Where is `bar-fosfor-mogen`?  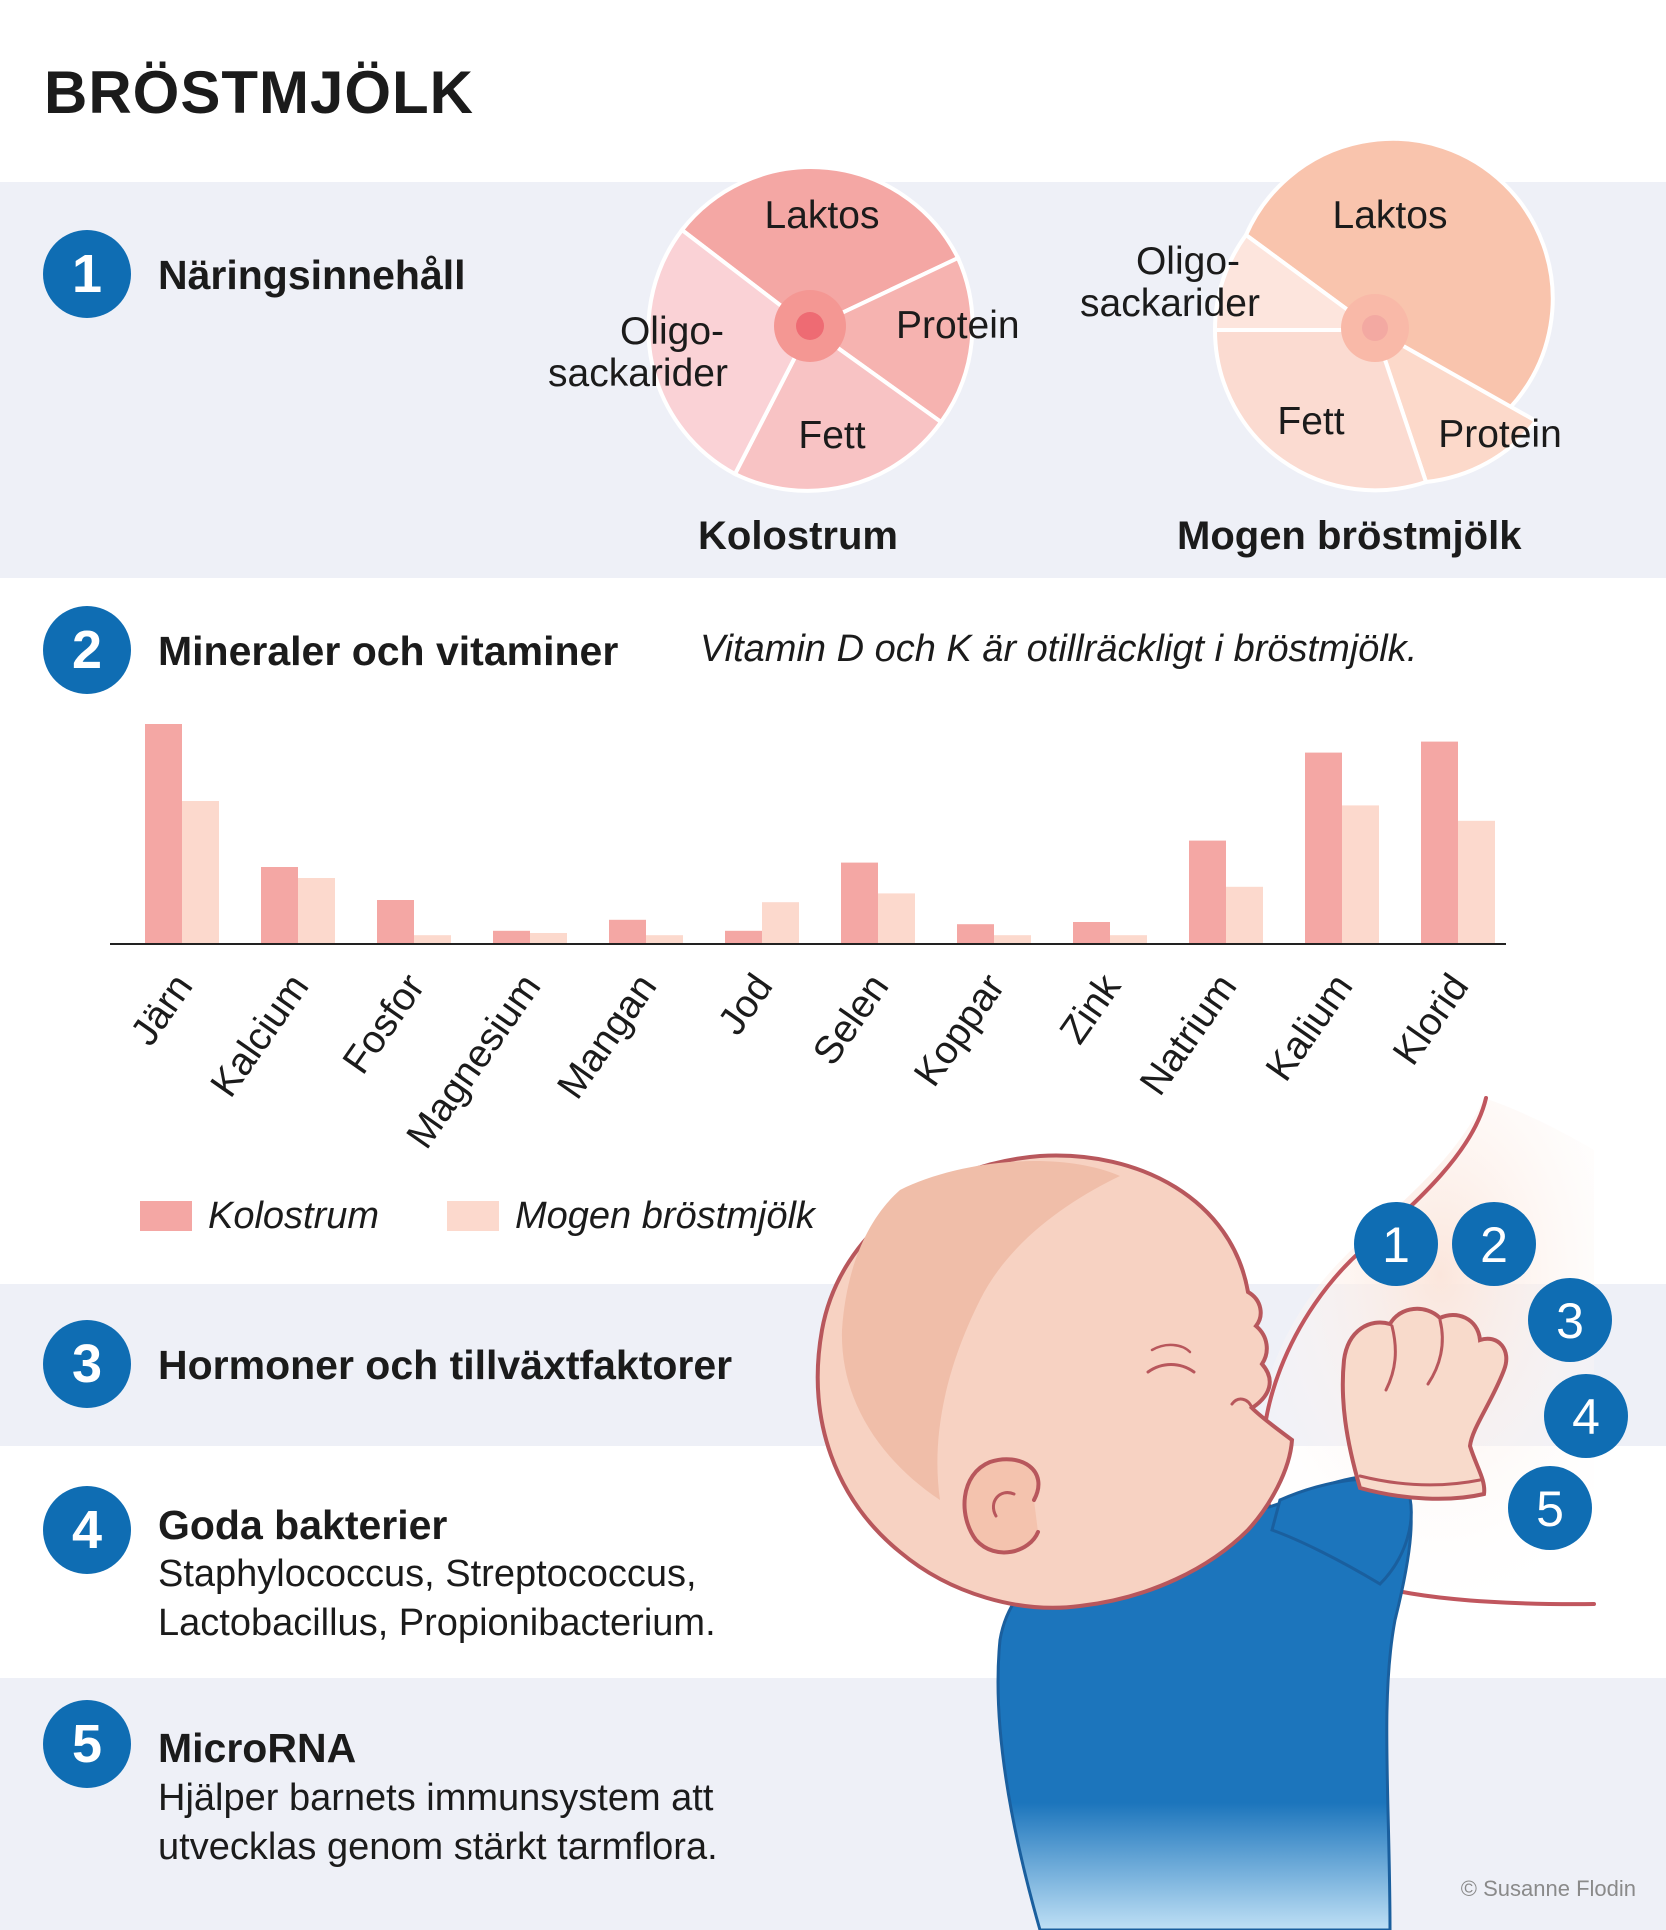 bar-fosfor-mogen is located at coordinates (432, 939).